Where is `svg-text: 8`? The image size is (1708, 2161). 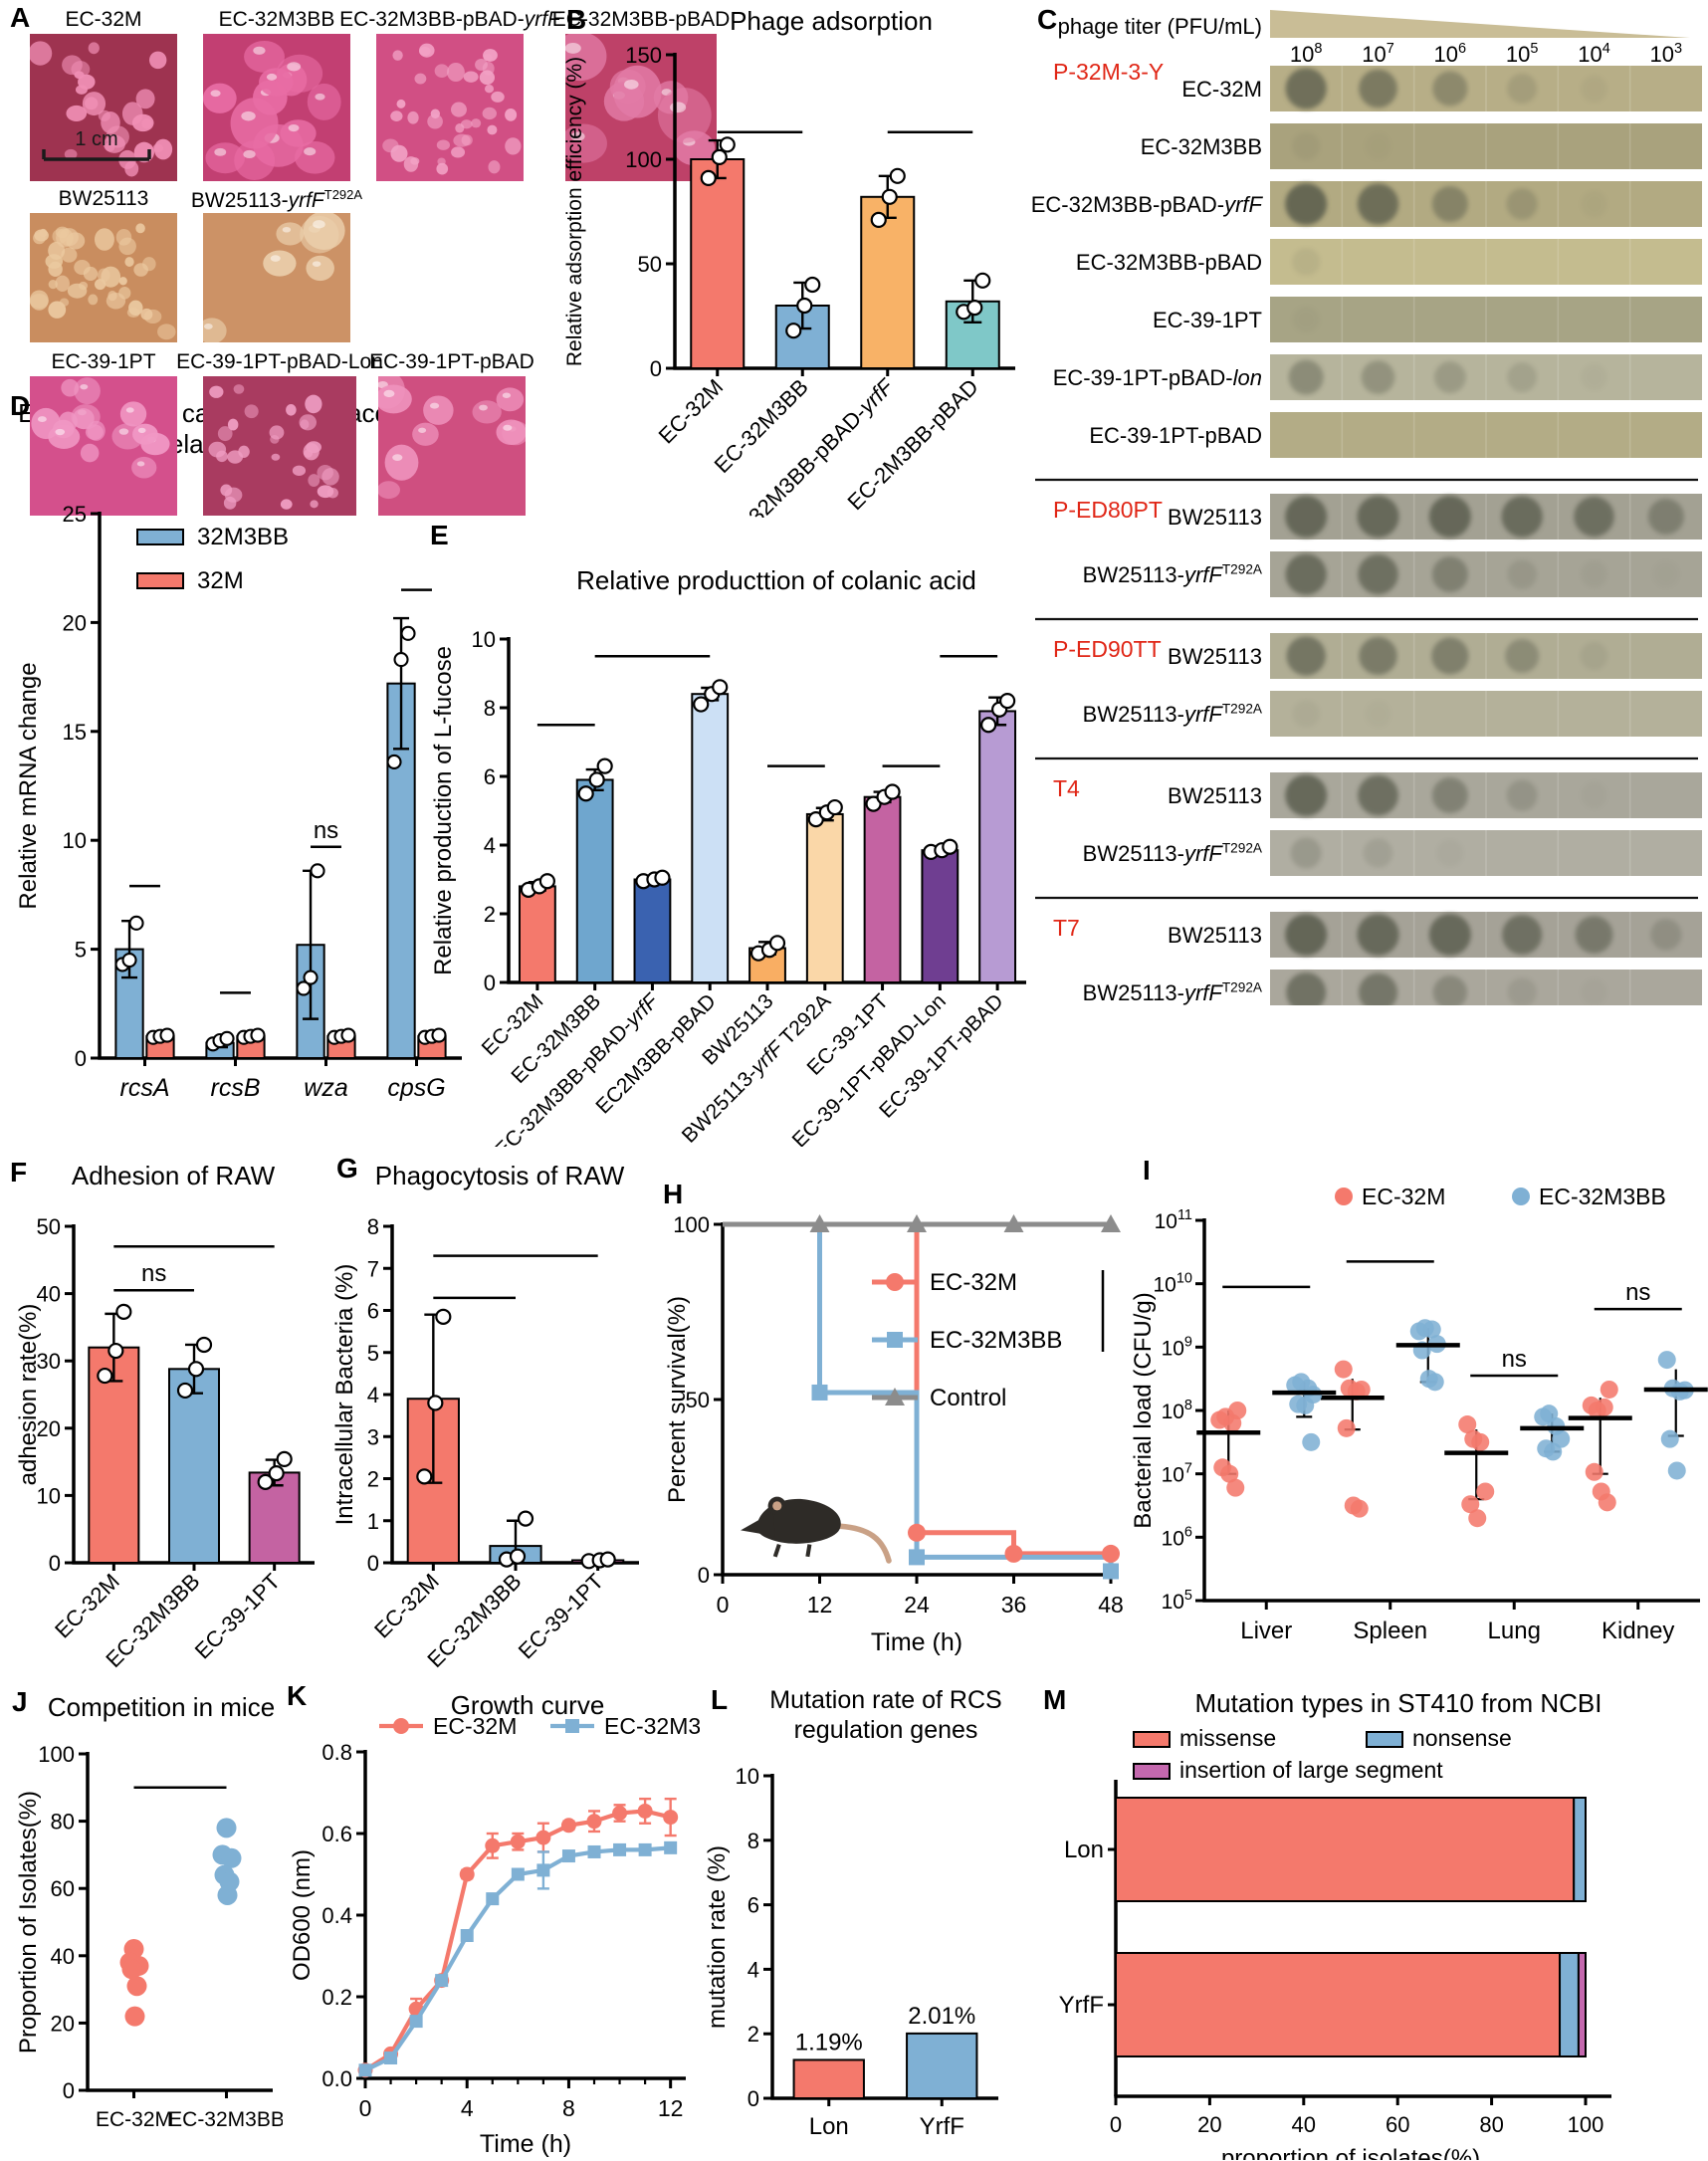 svg-text: 8 is located at coordinates (490, 708).